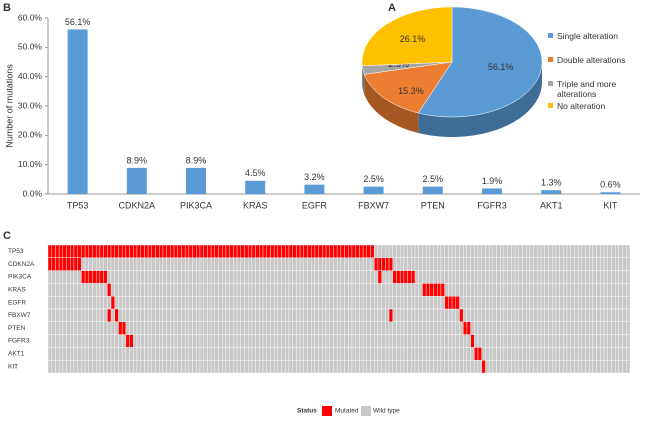 The height and width of the screenshot is (422, 650). Describe the element at coordinates (30, 76) in the screenshot. I see `y-tick-label: 40.0%` at that location.